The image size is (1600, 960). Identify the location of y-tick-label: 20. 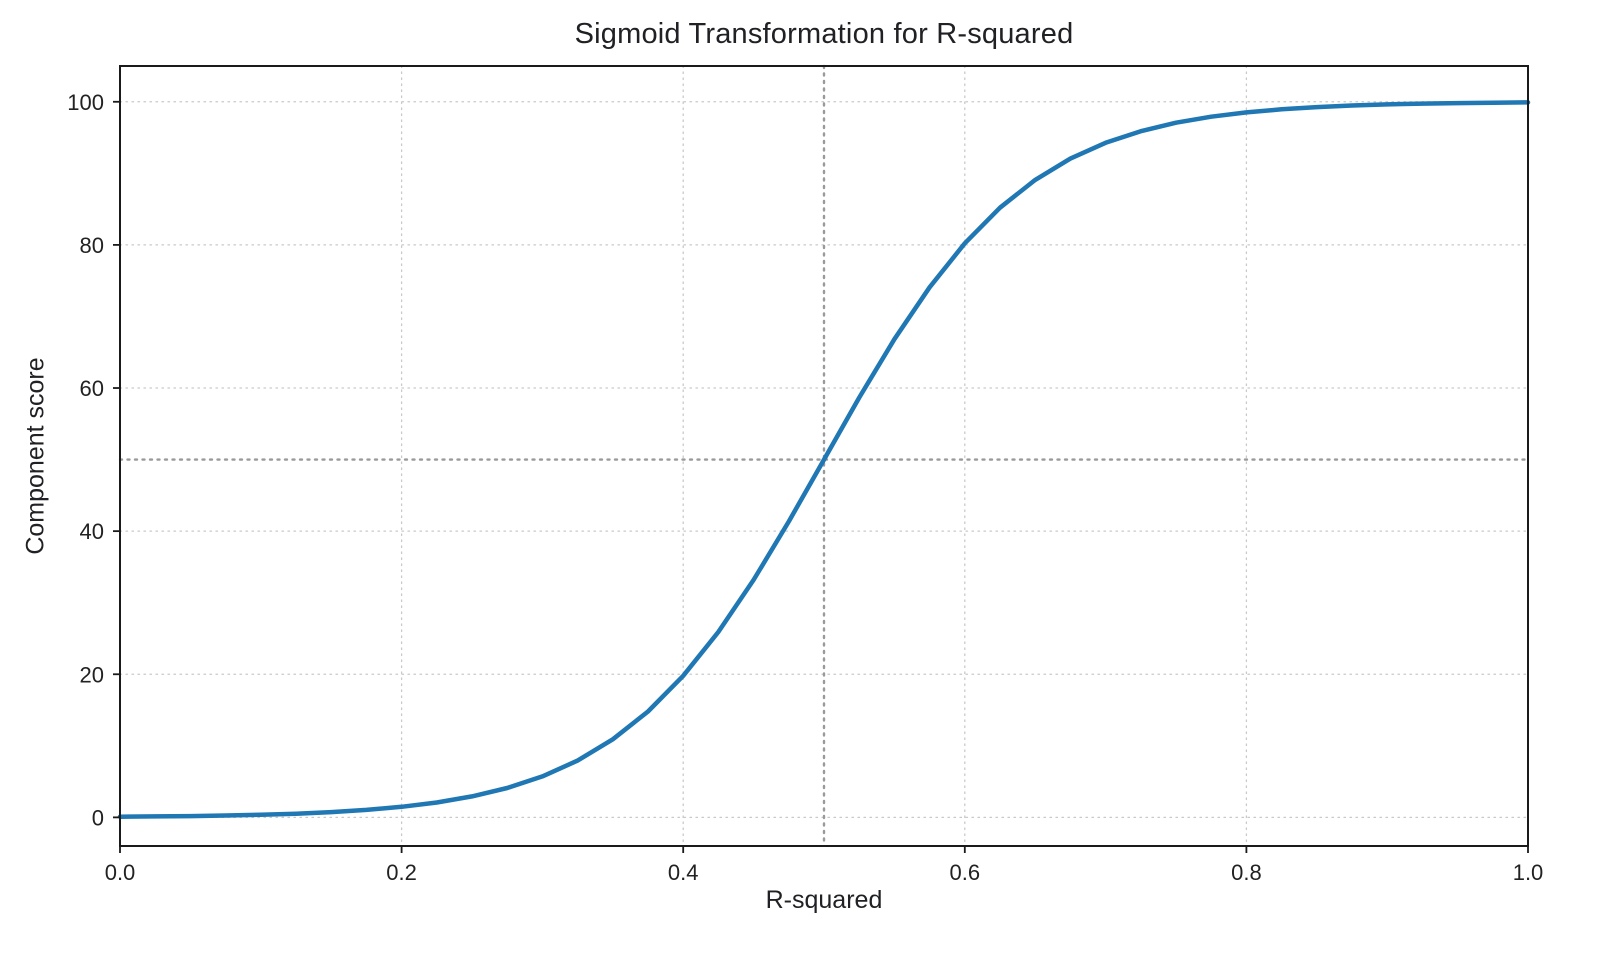
(92, 674).